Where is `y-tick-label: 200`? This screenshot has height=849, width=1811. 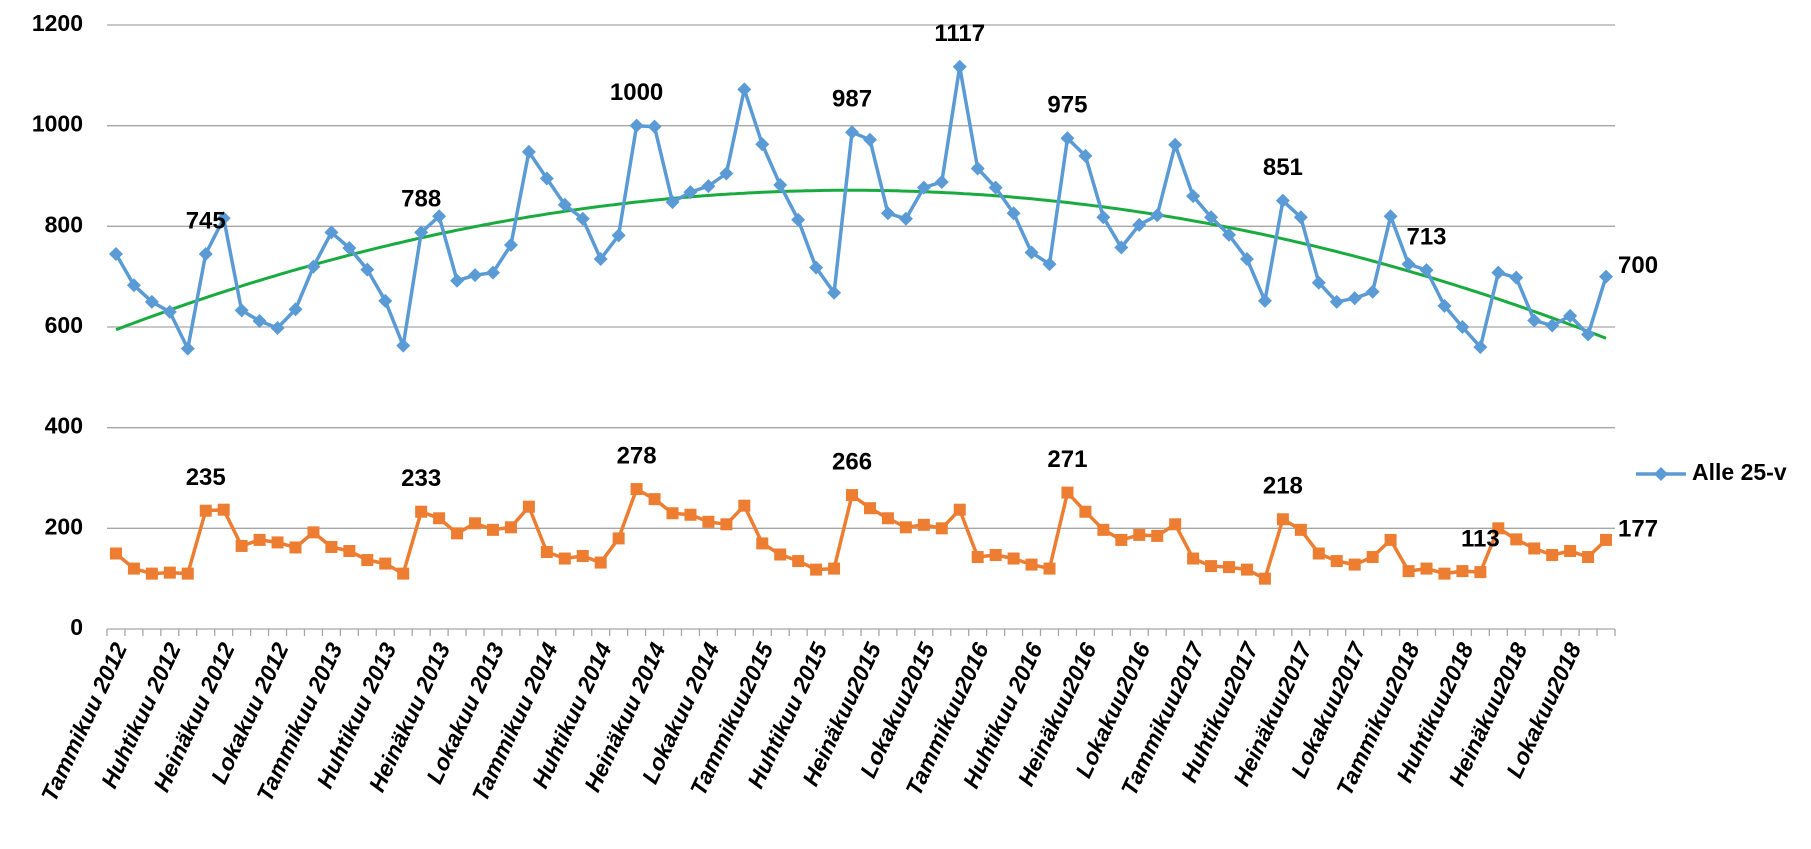
y-tick-label: 200 is located at coordinates (64, 526).